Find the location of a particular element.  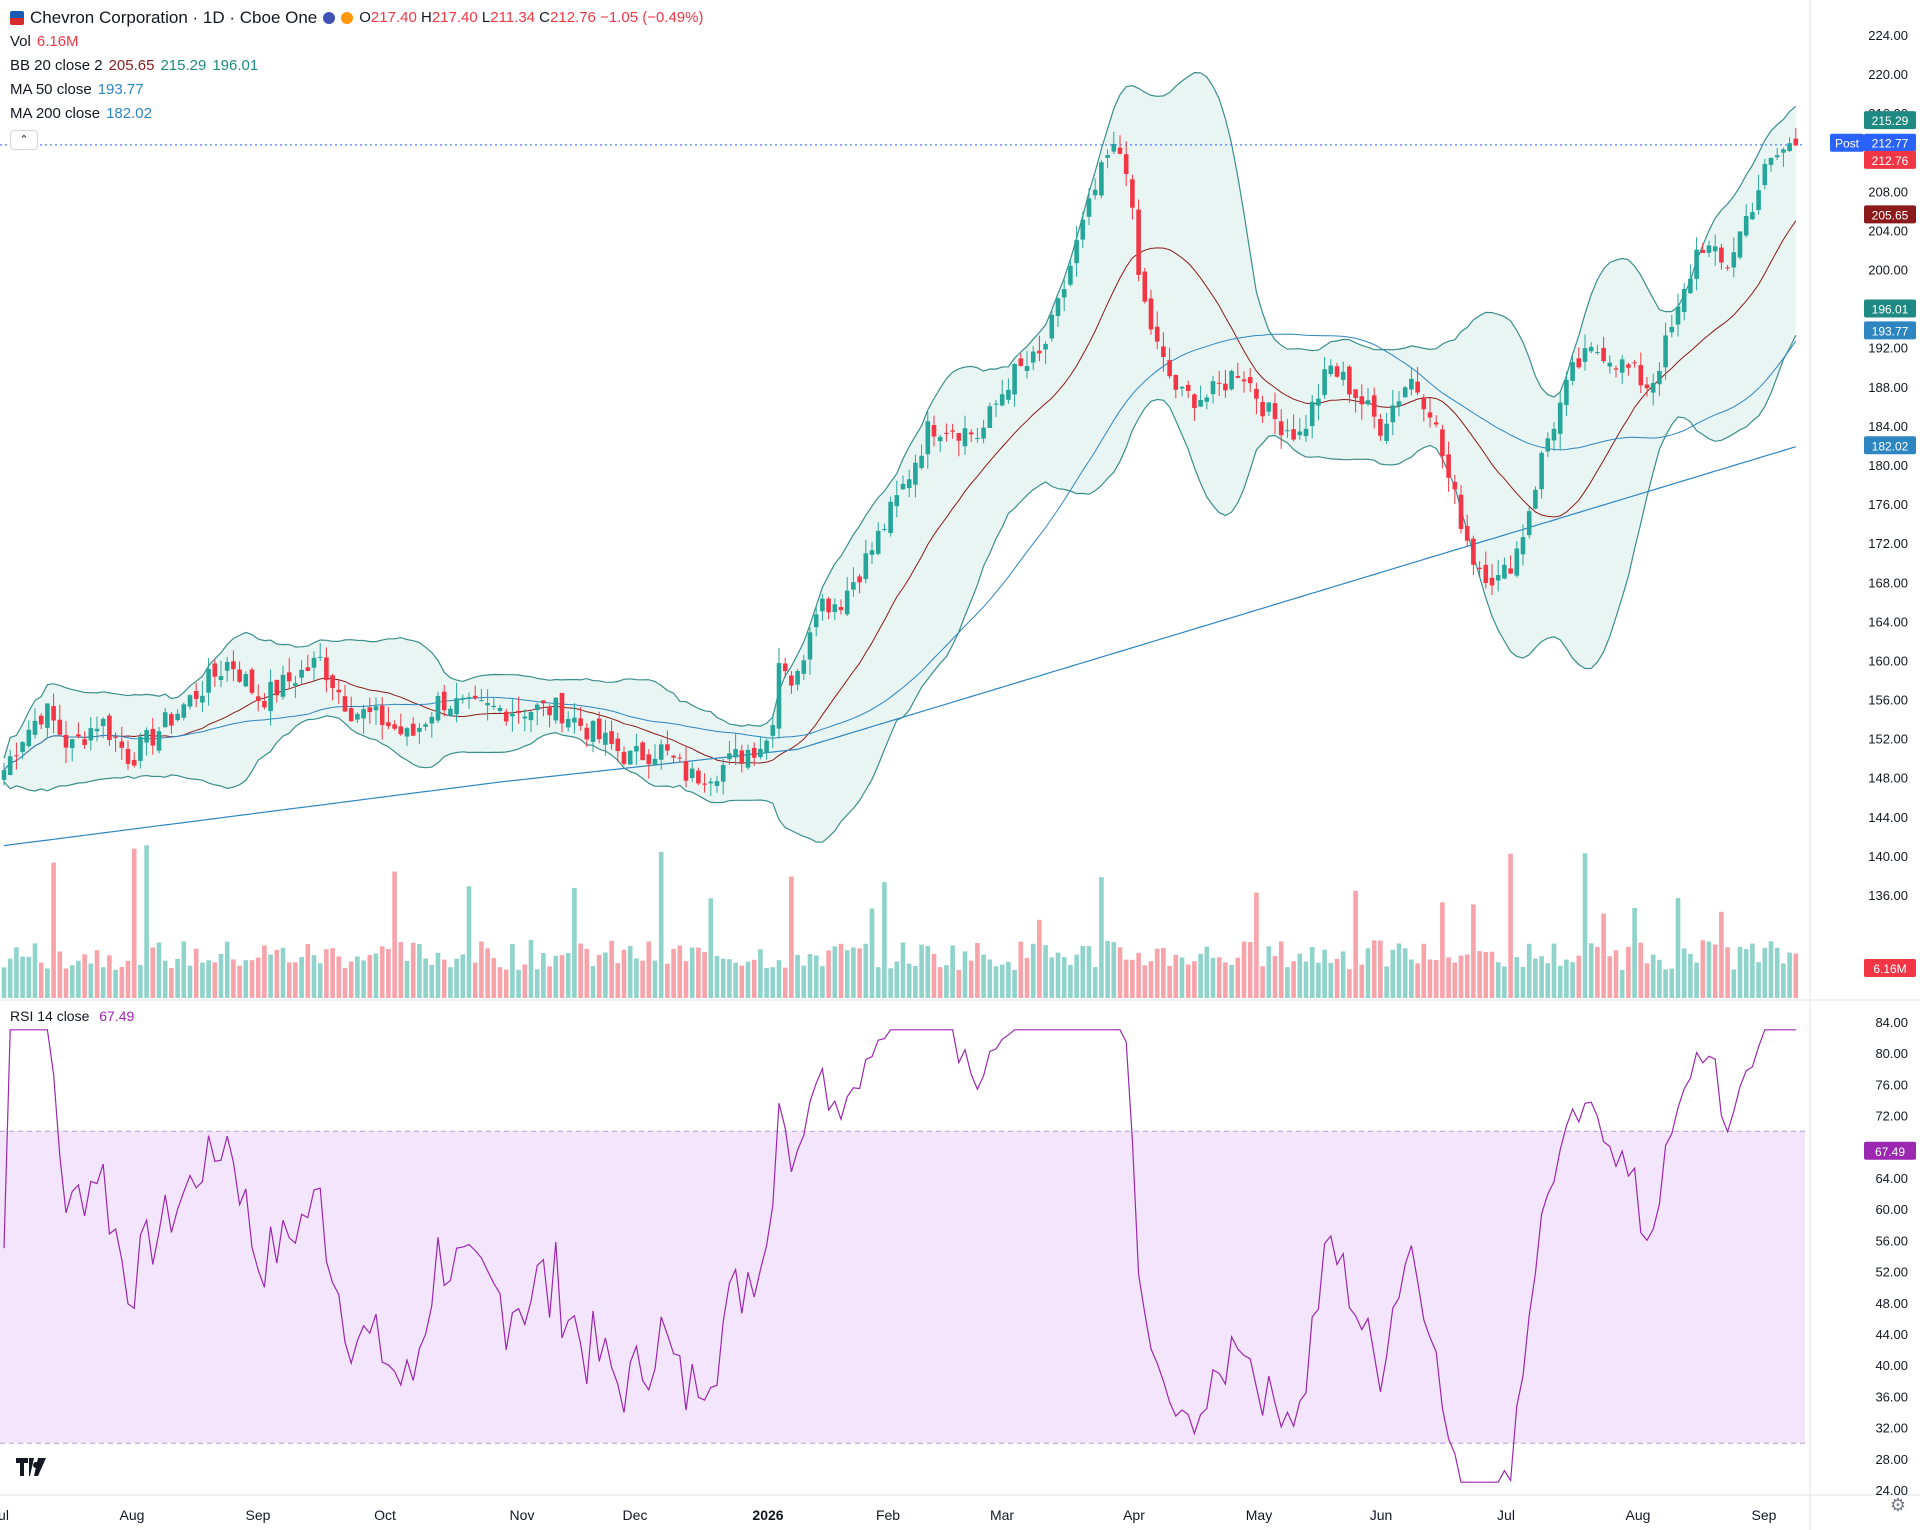

ma50-legend: MA 50 close 193.77 is located at coordinates (356, 90).